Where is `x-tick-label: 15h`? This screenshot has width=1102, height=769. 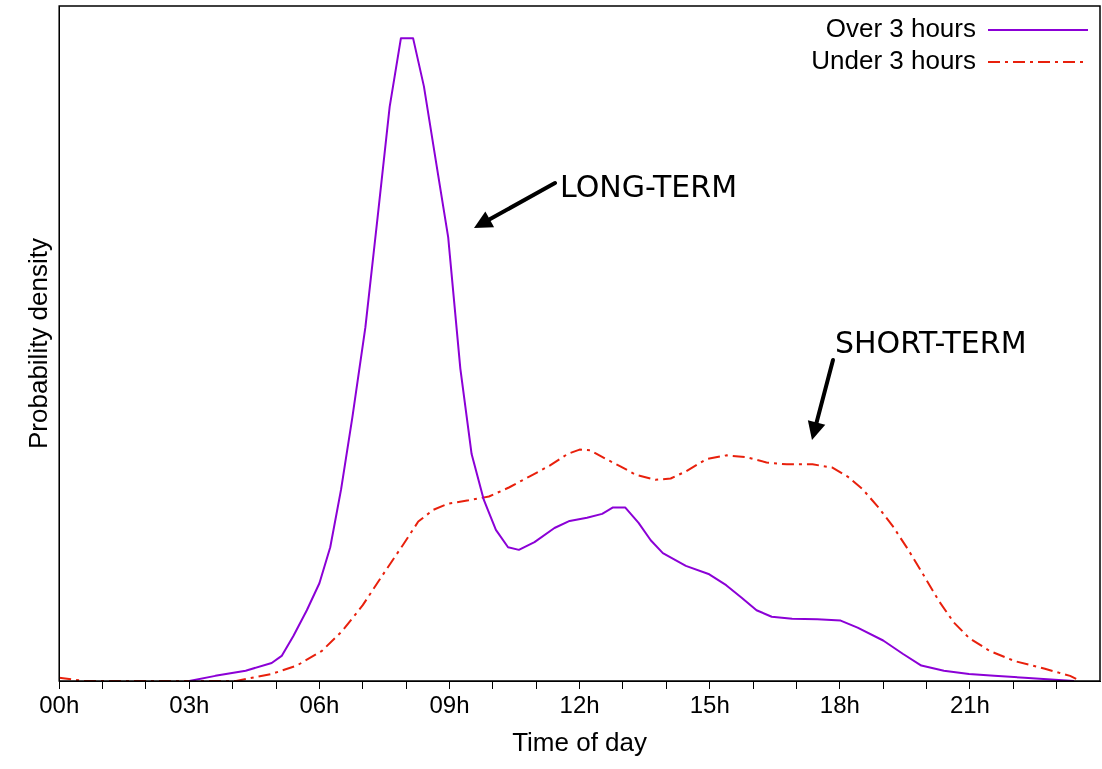 x-tick-label: 15h is located at coordinates (709, 705).